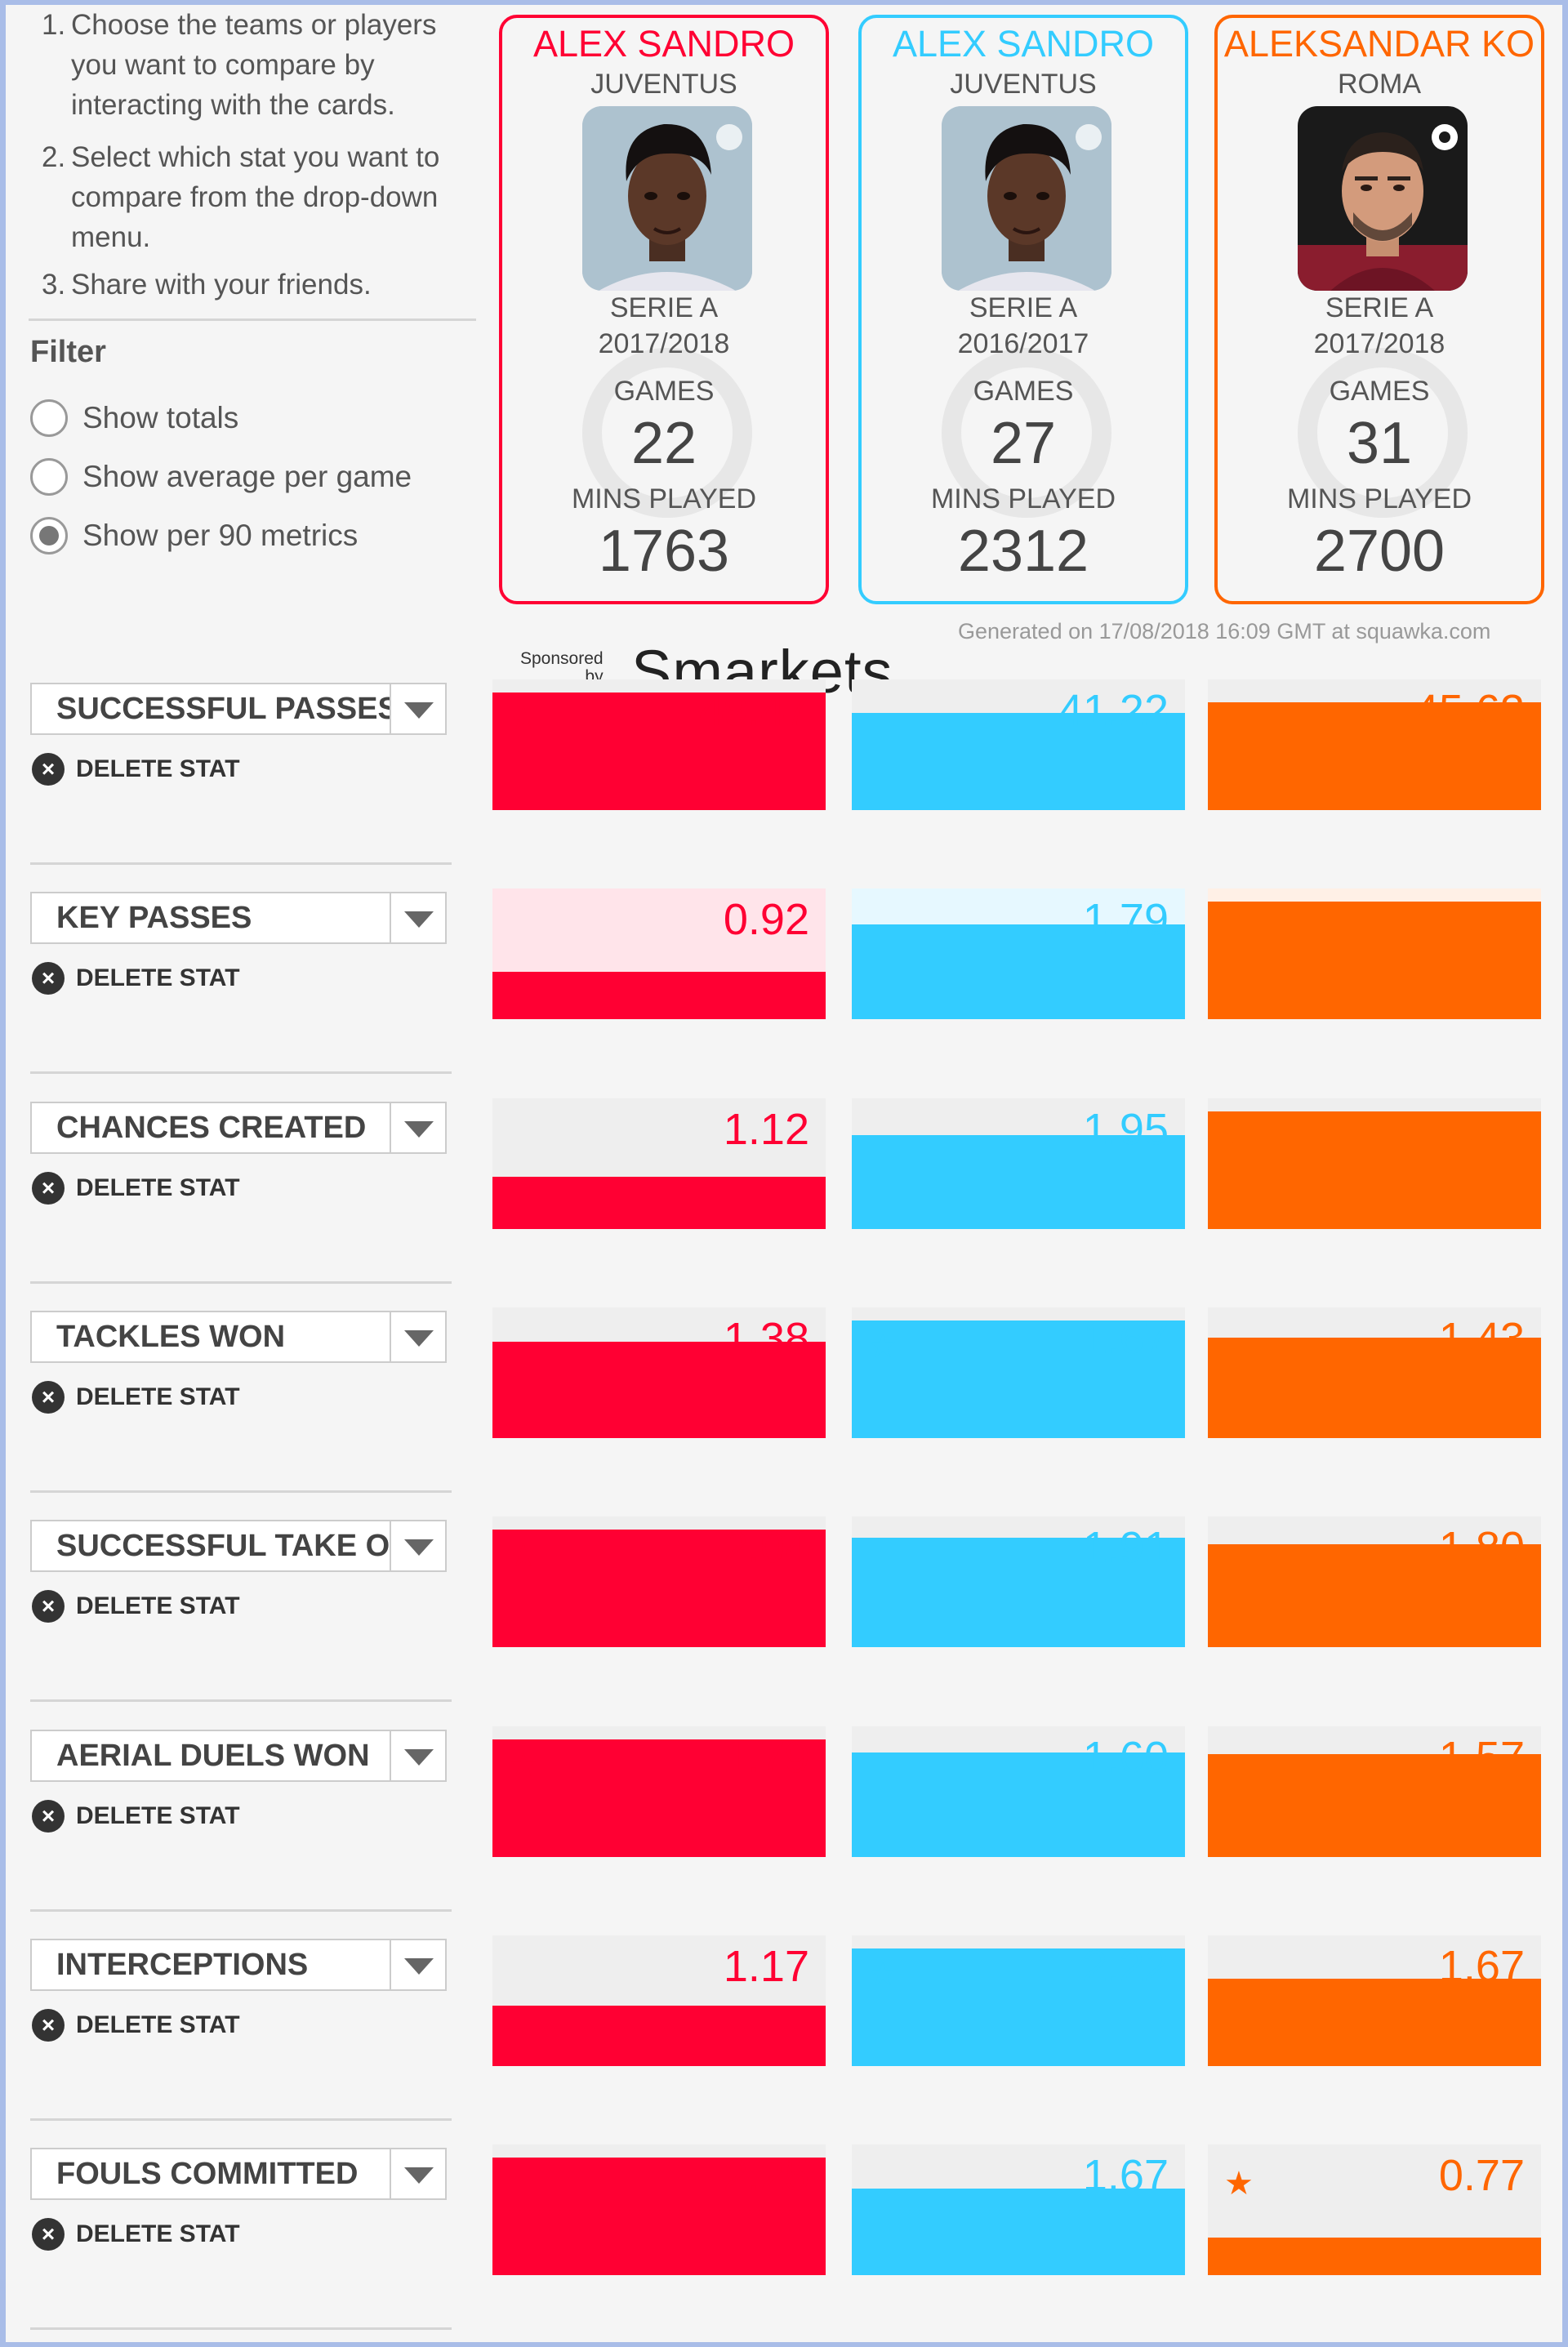 Image resolution: width=1568 pixels, height=2347 pixels. I want to click on season: 2016/2017, so click(1023, 343).